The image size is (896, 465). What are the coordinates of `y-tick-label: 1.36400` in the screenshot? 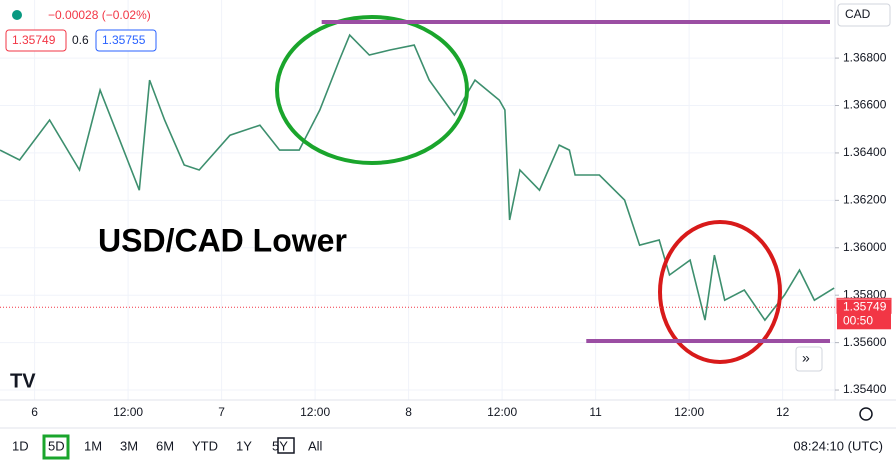 It's located at (865, 152).